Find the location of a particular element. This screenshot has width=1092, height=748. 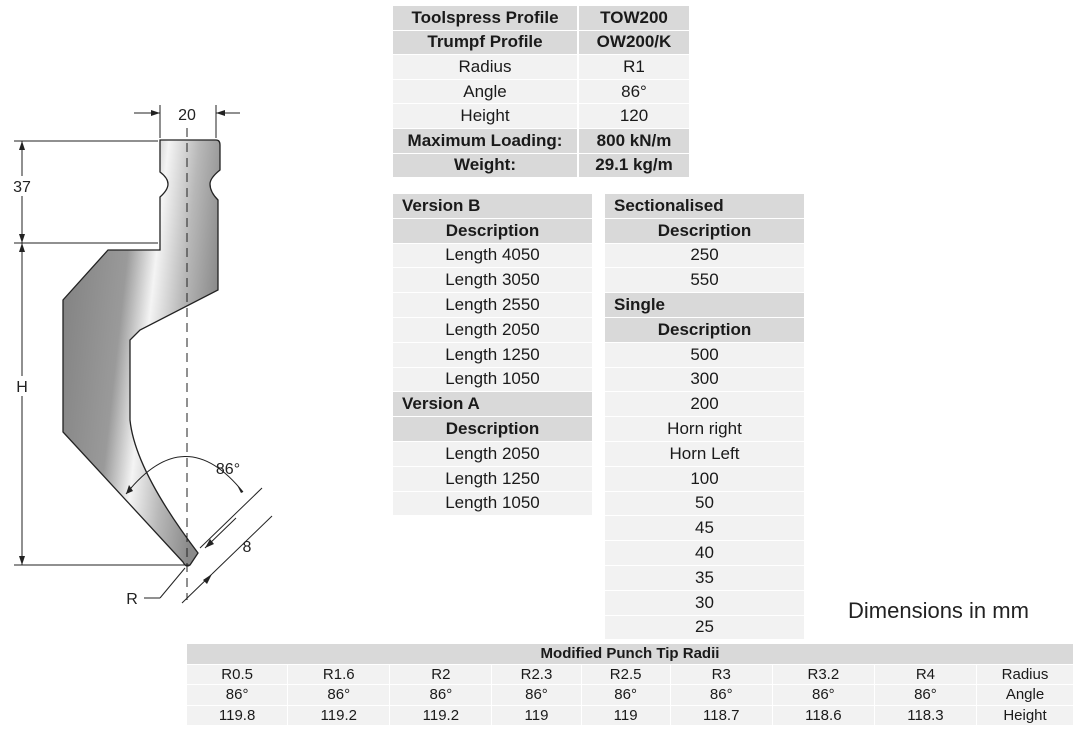

spec-row: Angle 86° is located at coordinates (542, 92).